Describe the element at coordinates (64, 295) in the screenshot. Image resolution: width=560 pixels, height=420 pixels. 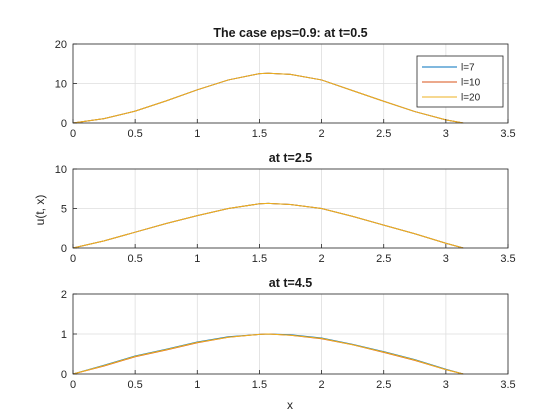
I see `y-tick-label: 2` at that location.